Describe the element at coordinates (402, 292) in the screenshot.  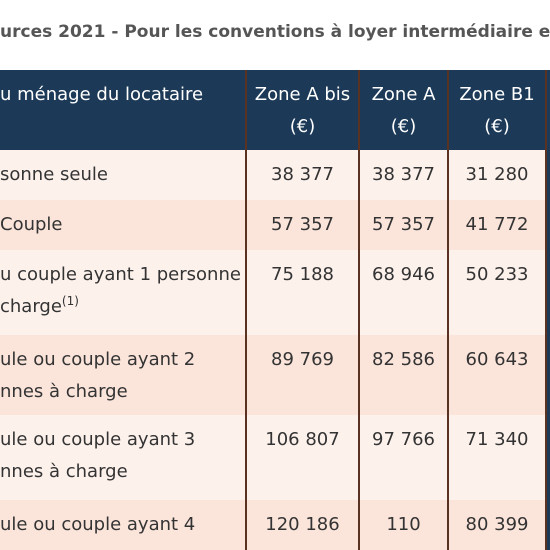
I see `table-cell: 68 946` at that location.